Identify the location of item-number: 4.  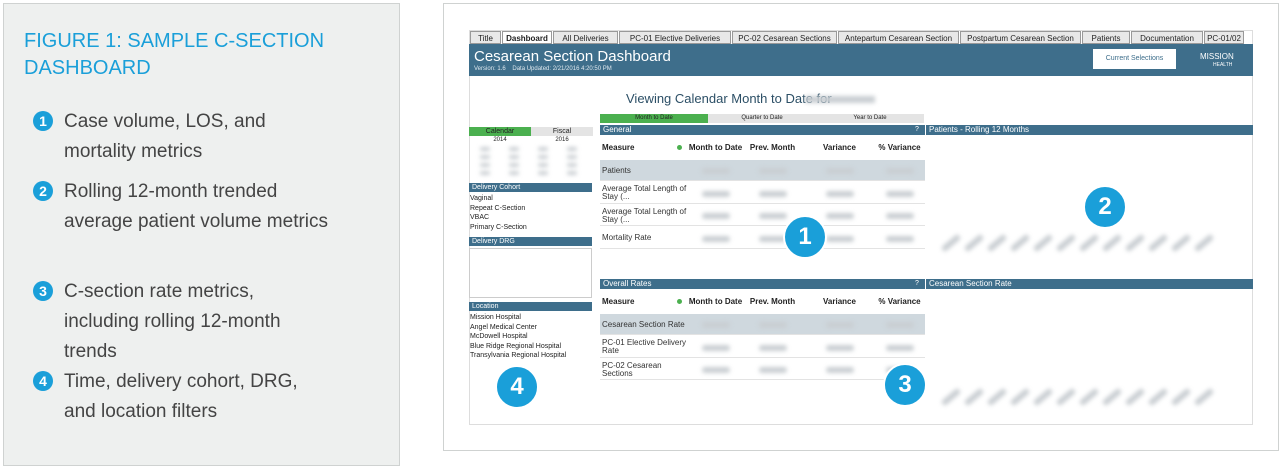
(43, 381).